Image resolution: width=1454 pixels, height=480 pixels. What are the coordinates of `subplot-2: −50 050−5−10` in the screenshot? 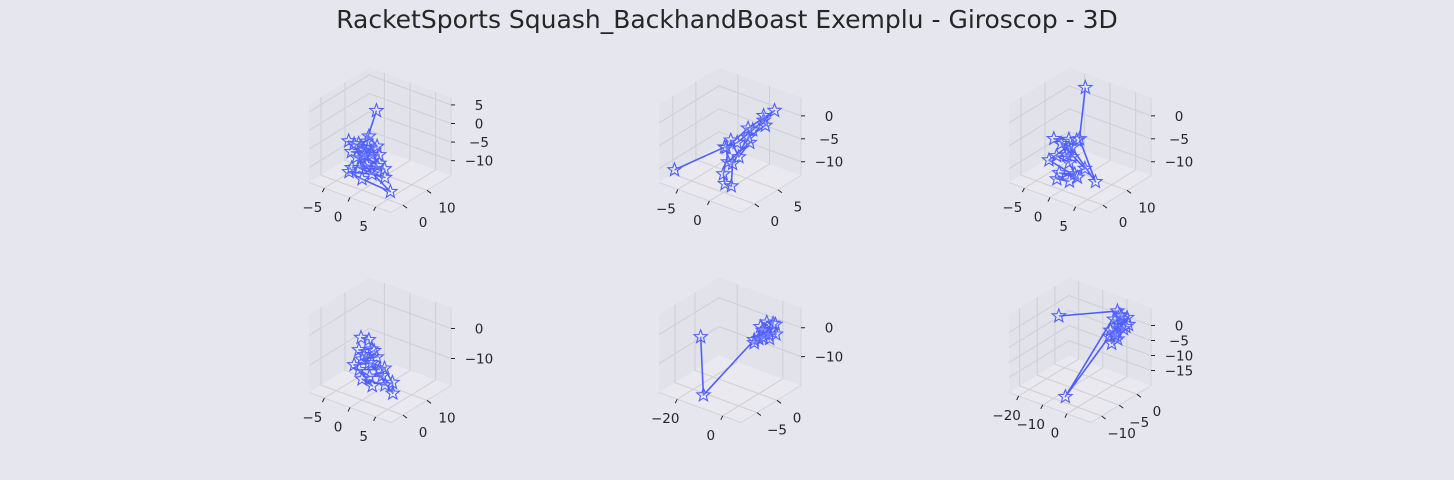 It's located at (750, 148).